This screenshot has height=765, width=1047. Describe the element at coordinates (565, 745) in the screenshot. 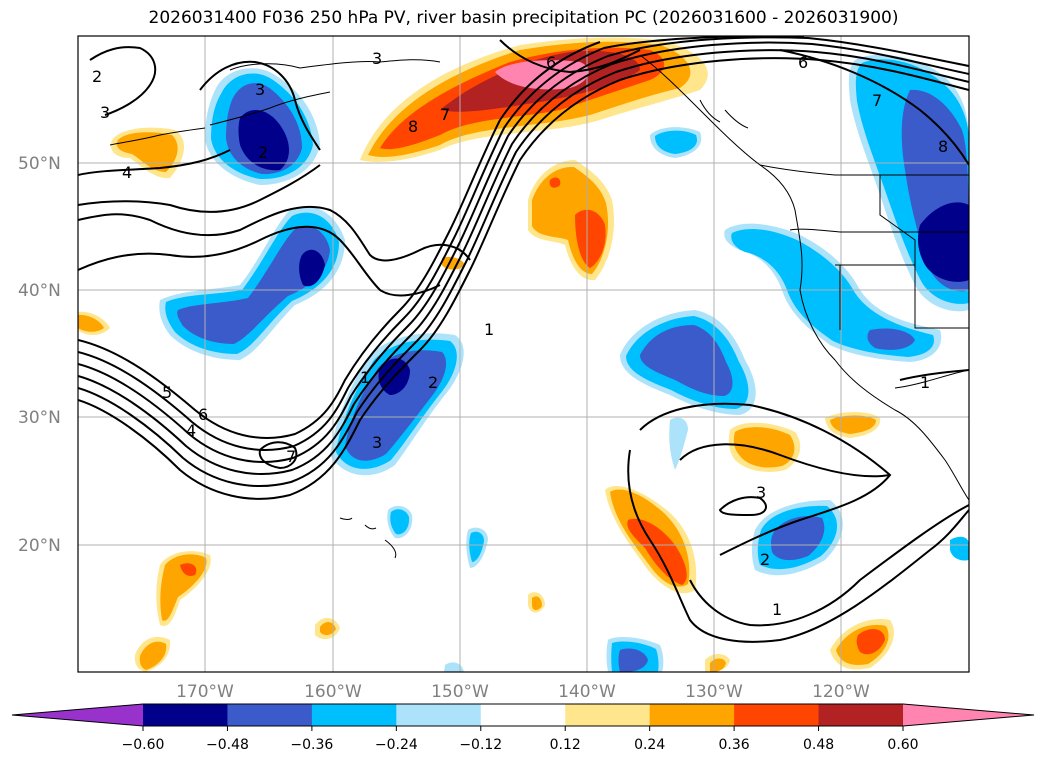

I see `colorbar-tick-label: 0.12` at that location.